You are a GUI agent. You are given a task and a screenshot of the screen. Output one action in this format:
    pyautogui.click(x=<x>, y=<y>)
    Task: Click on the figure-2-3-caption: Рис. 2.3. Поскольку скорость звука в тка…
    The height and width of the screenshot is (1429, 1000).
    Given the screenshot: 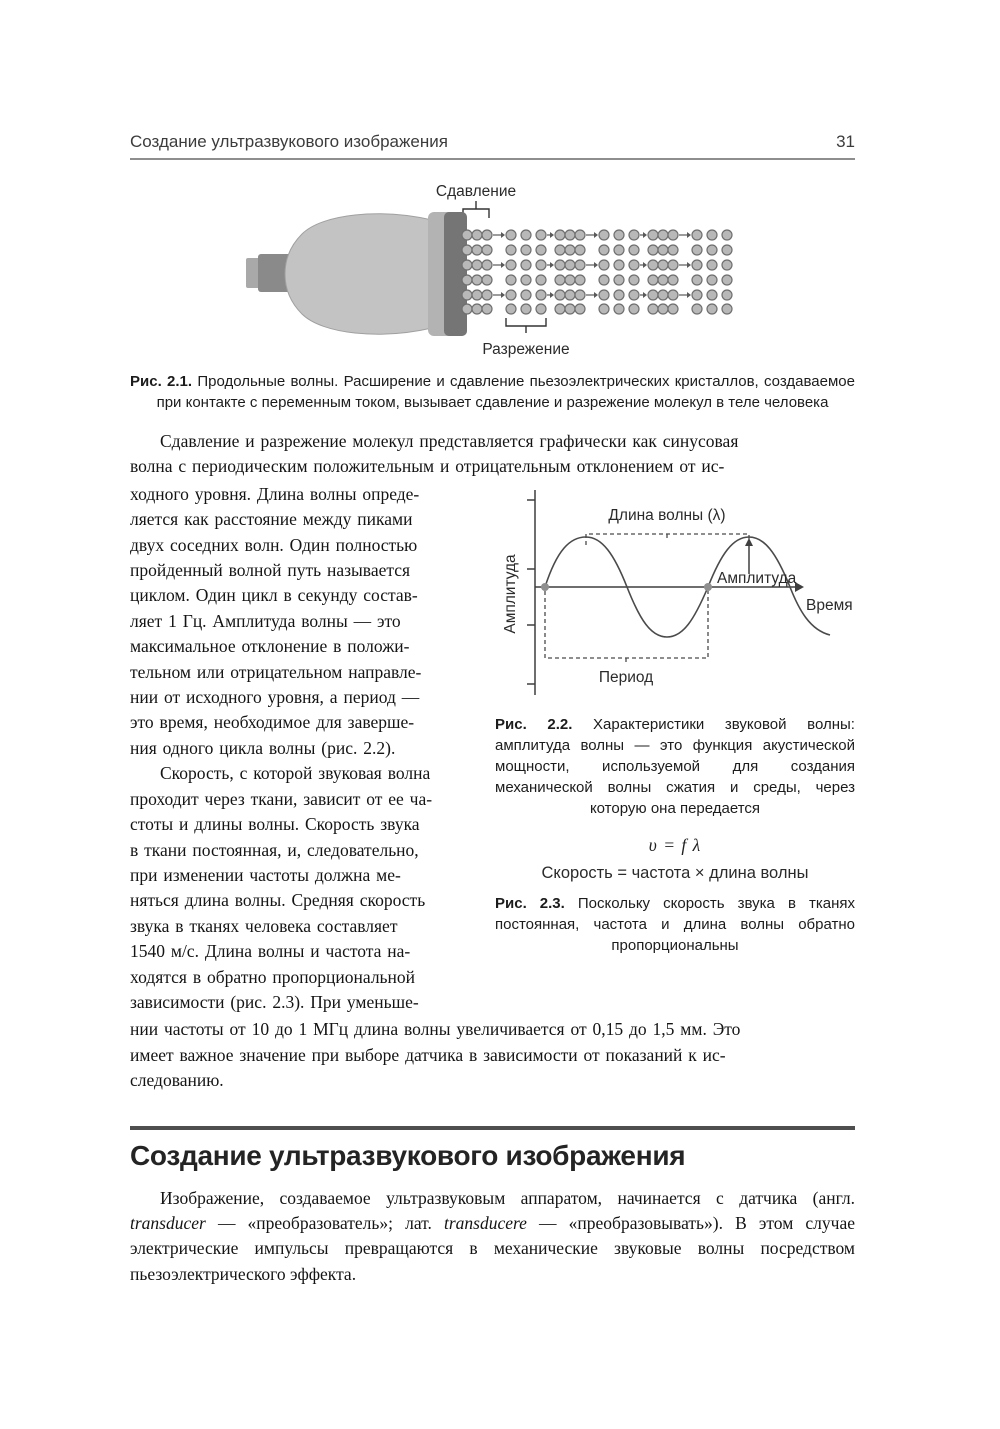 What is the action you would take?
    pyautogui.click(x=675, y=924)
    